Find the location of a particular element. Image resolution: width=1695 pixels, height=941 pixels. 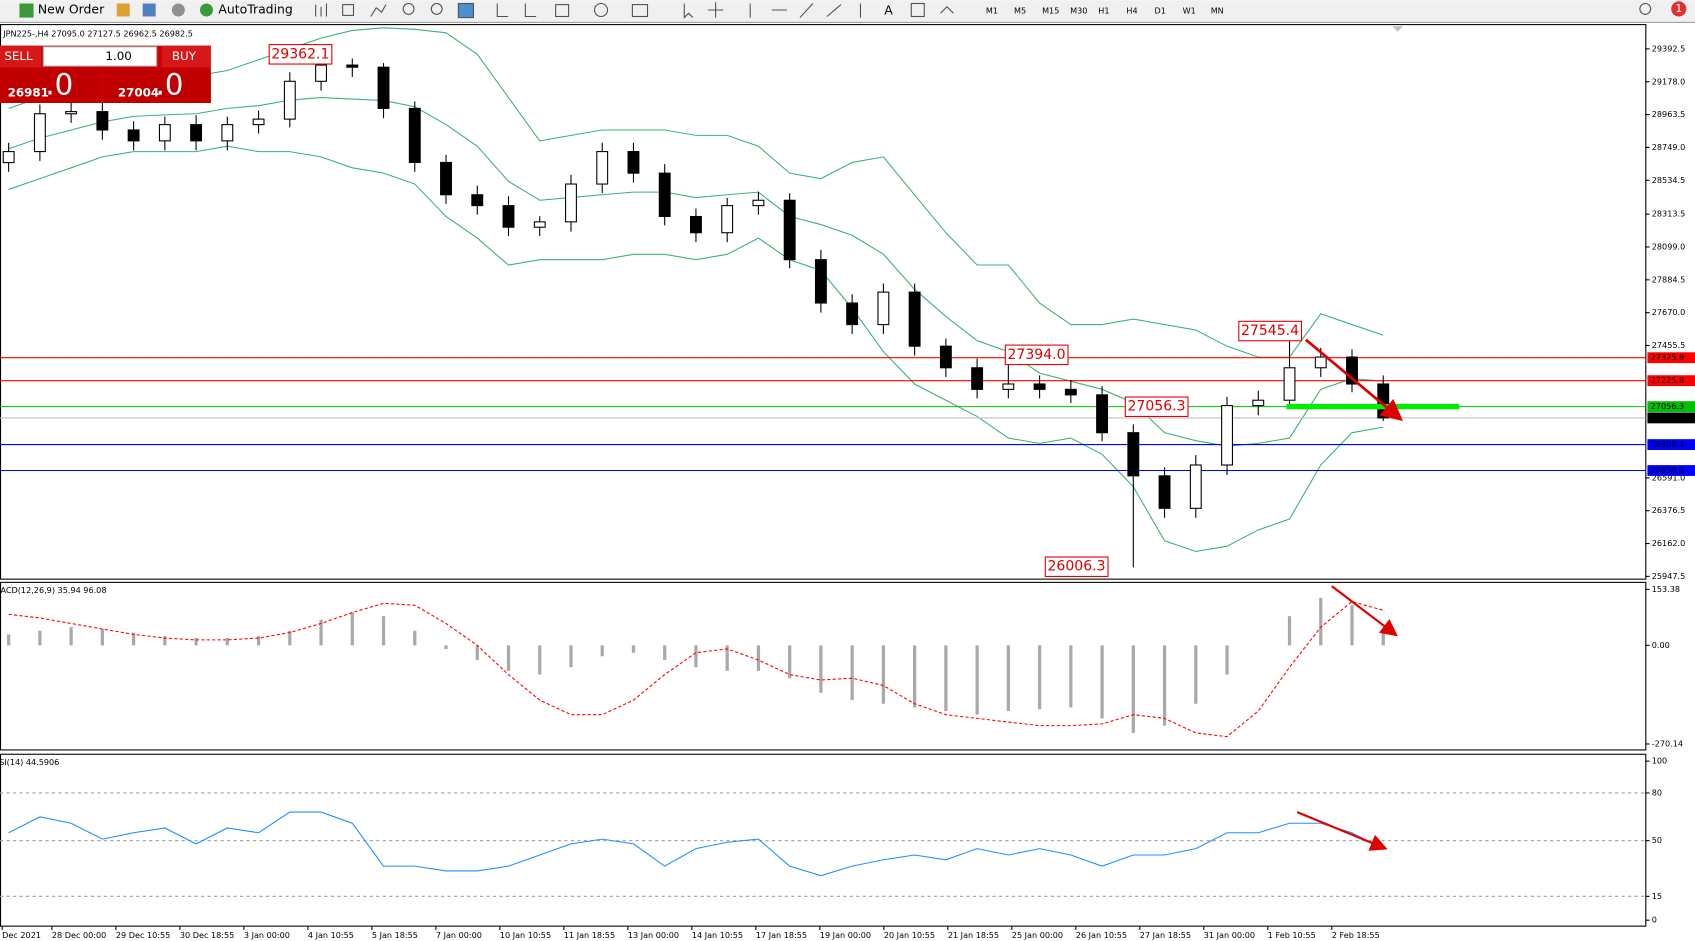

period-icon is located at coordinates (601, 10).